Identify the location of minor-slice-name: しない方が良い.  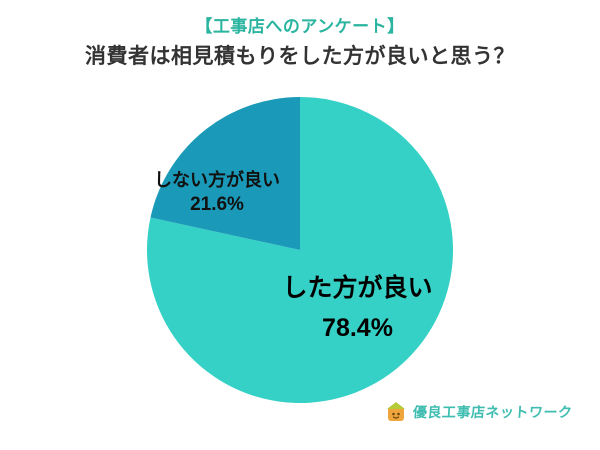
(217, 180).